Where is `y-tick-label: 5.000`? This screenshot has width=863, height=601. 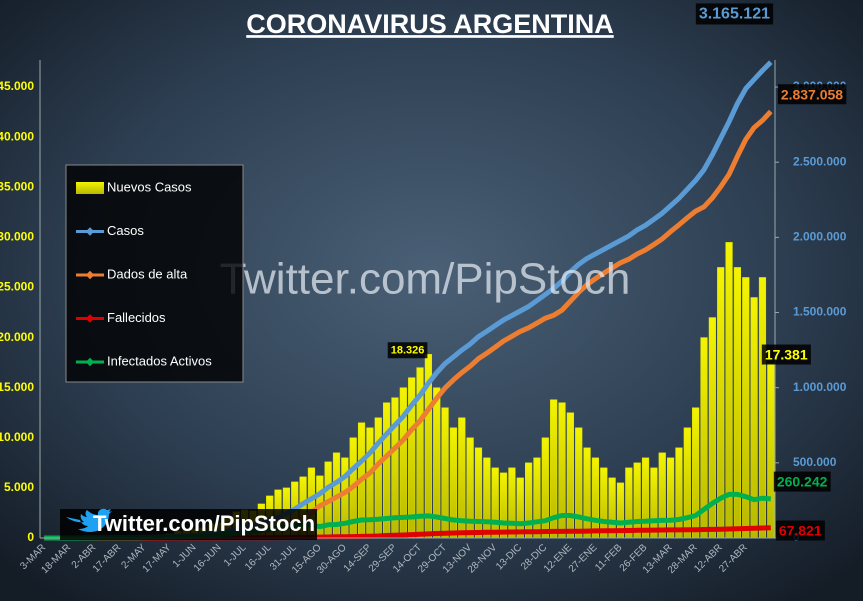
y-tick-label: 5.000 is located at coordinates (19, 487).